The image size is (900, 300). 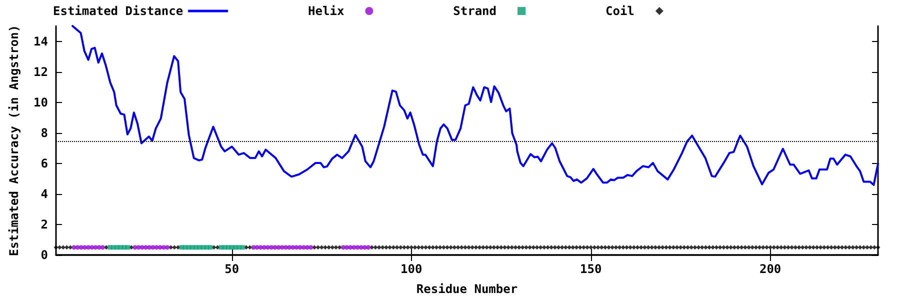 I want to click on x-tick-label: 100, so click(x=411, y=269).